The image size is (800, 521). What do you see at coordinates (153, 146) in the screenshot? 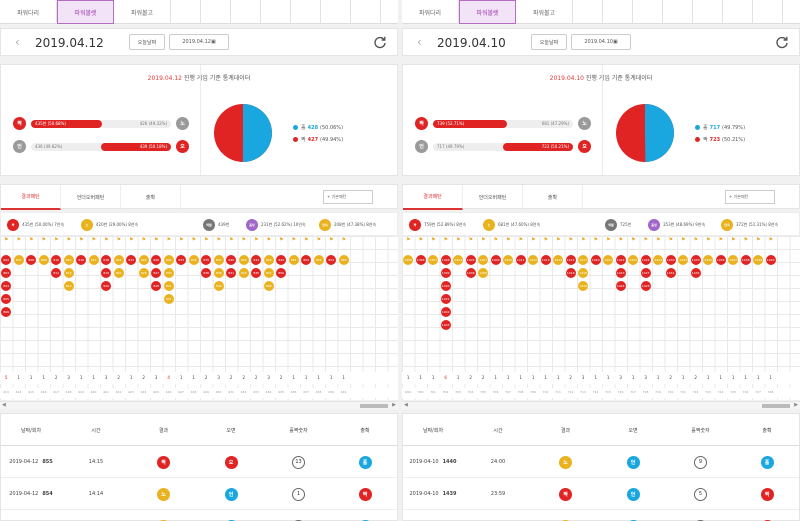
I see `stat-bar-right-label: 439 (50.18%)` at bounding box center [153, 146].